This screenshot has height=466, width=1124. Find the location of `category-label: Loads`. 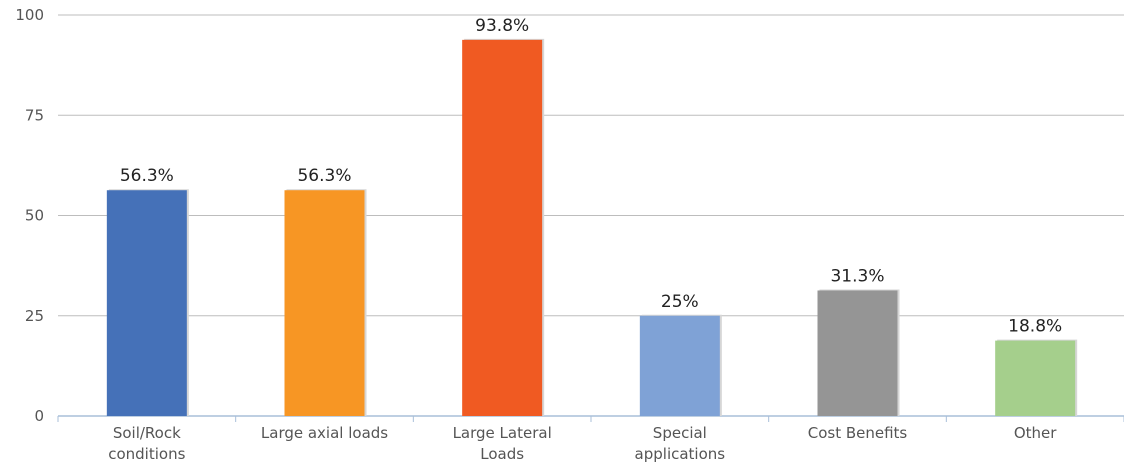

category-label: Loads is located at coordinates (502, 454).